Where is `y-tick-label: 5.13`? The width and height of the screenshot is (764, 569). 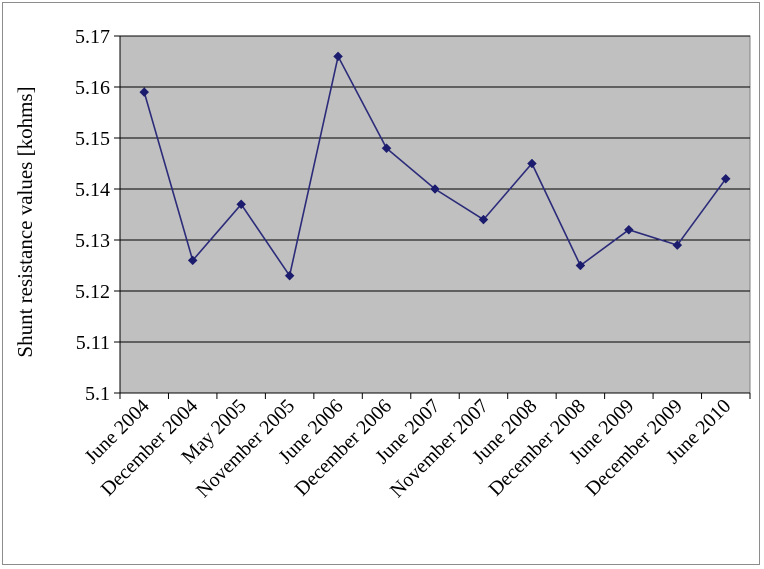
y-tick-label: 5.13 is located at coordinates (92, 241).